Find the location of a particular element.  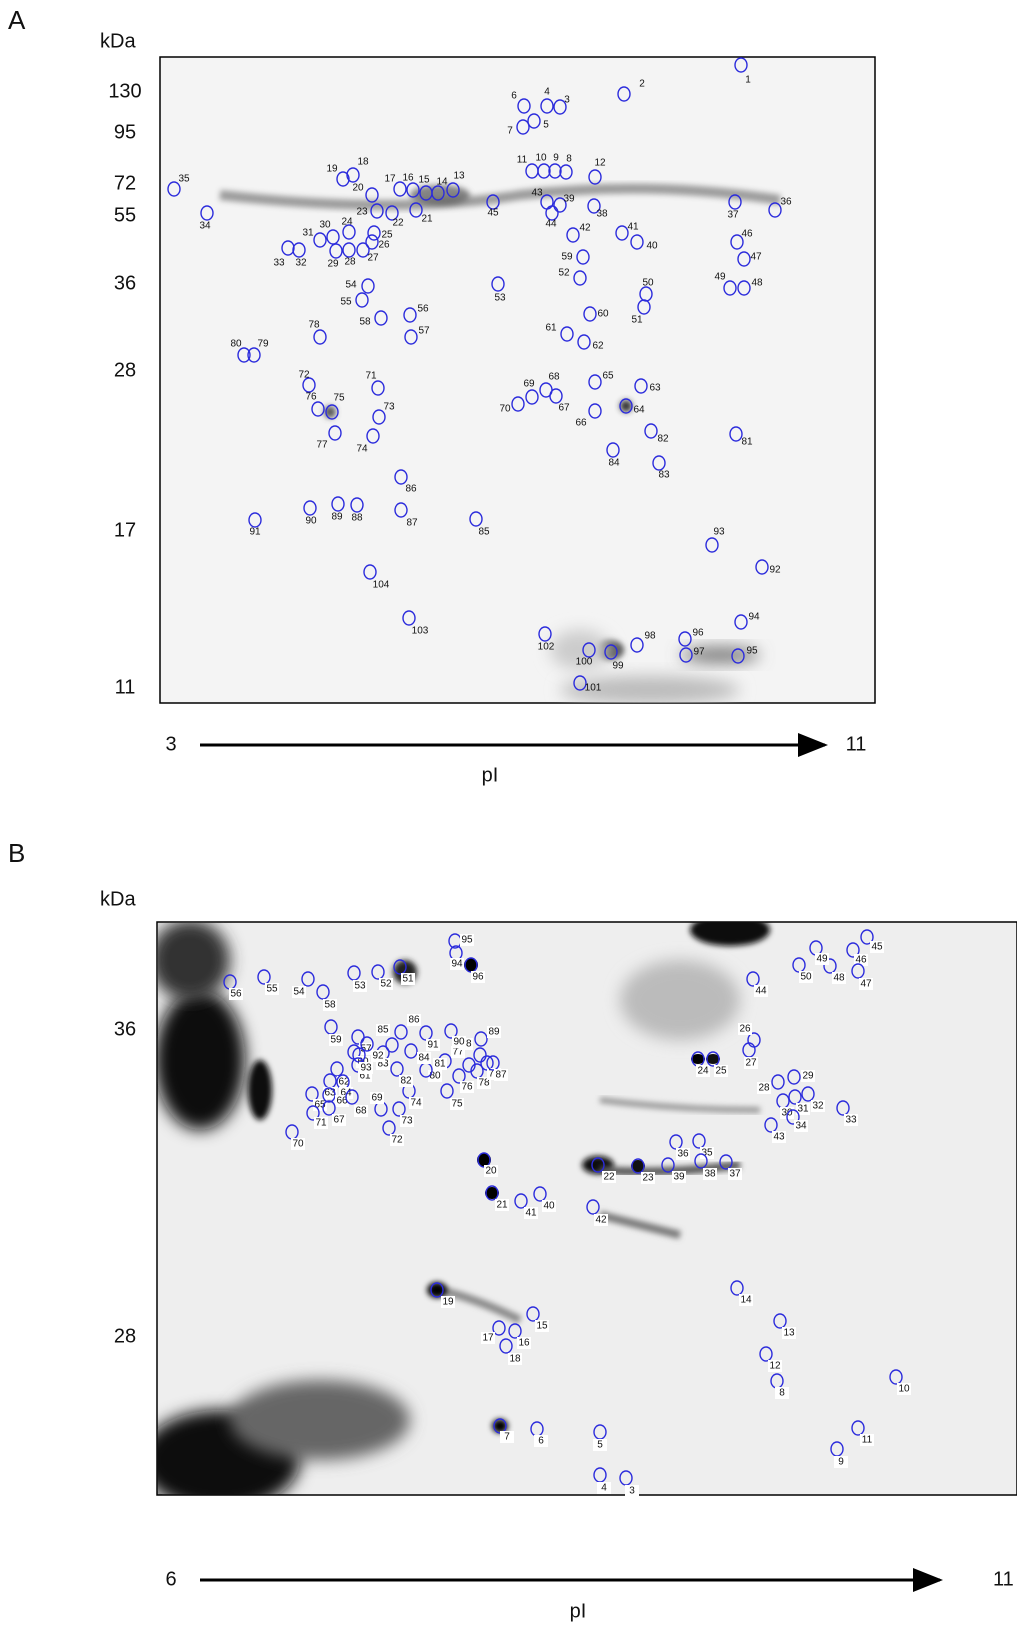

spot-label: 22 is located at coordinates (609, 1177).